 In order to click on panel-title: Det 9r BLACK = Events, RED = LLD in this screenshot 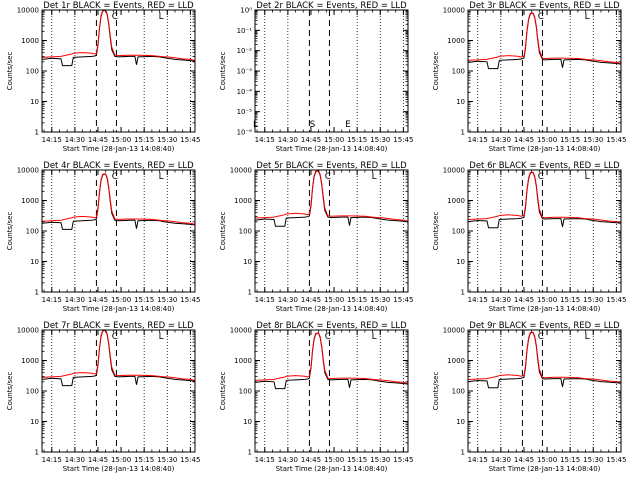, I will do `click(544, 326)`.